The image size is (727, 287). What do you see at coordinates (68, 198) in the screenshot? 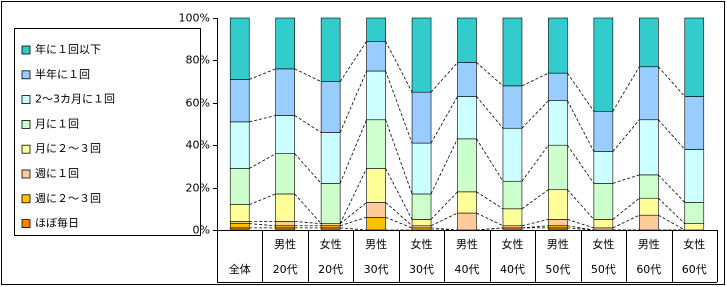
I see `legend-label: 週に２～３回` at bounding box center [68, 198].